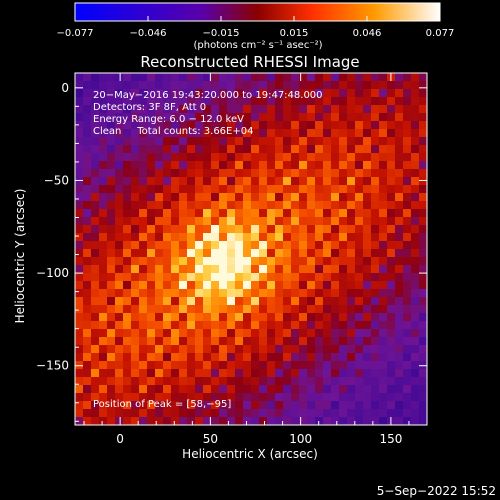 Image resolution: width=500 pixels, height=500 pixels. Describe the element at coordinates (436, 491) in the screenshot. I see `plot-date: 5−Sep−2022 15:52` at that location.